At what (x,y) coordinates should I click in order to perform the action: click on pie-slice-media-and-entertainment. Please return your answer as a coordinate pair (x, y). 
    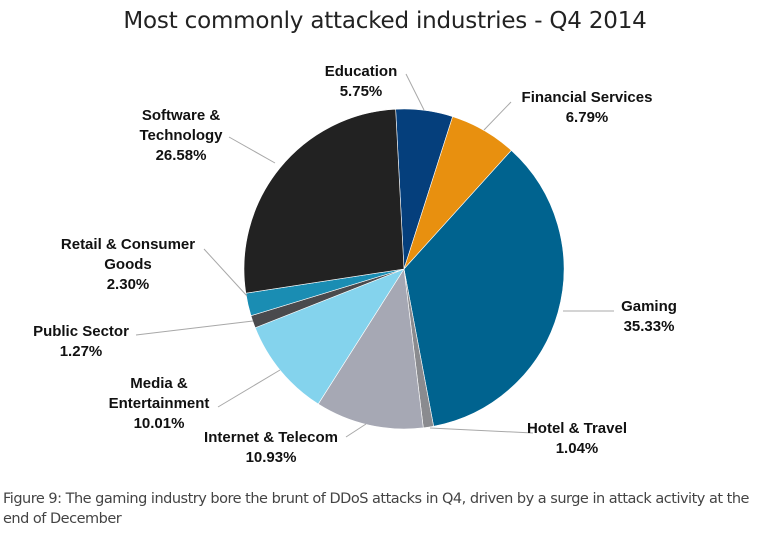
    Looking at the image, I should click on (329, 336).